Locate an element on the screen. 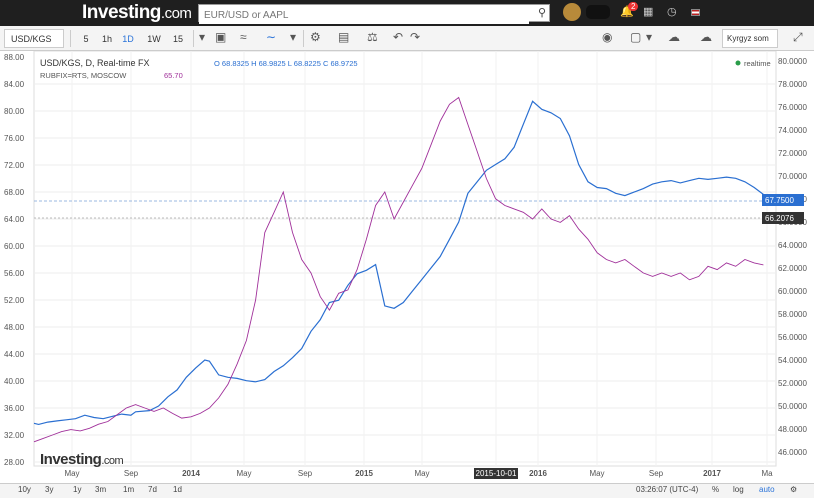 The image size is (814, 498). left-tick-label: 60.00 is located at coordinates (14, 246).